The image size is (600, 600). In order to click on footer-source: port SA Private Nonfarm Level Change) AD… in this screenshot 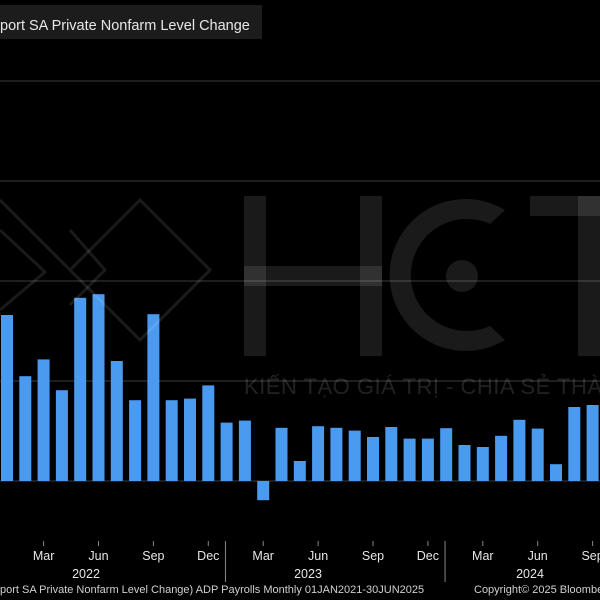, I will do `click(212, 590)`.